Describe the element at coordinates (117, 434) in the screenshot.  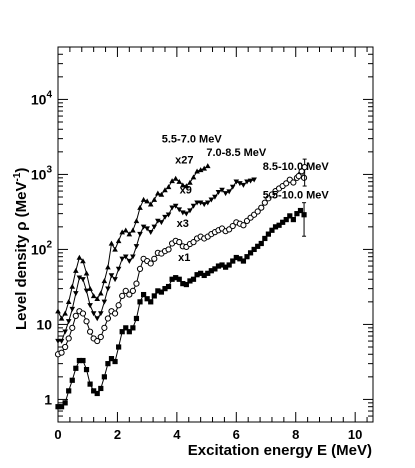
I see `x-tick-label: 2` at that location.